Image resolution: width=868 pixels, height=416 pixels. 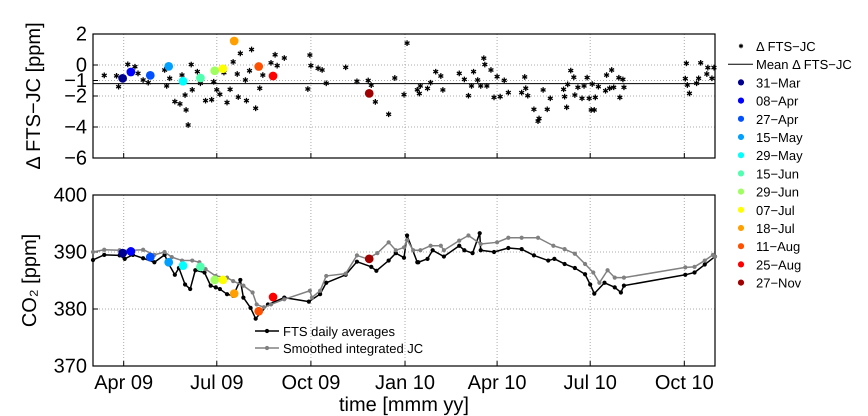 I want to click on legend-label: FTS daily averages, so click(x=339, y=331).